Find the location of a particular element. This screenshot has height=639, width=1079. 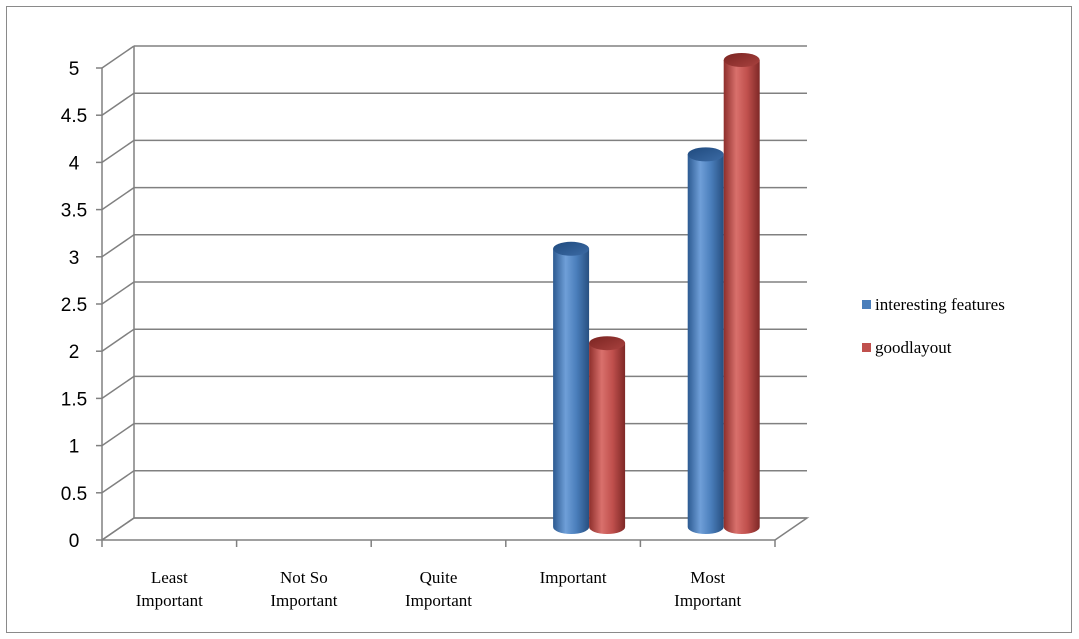

x-tick-label: Not So is located at coordinates (304, 577).